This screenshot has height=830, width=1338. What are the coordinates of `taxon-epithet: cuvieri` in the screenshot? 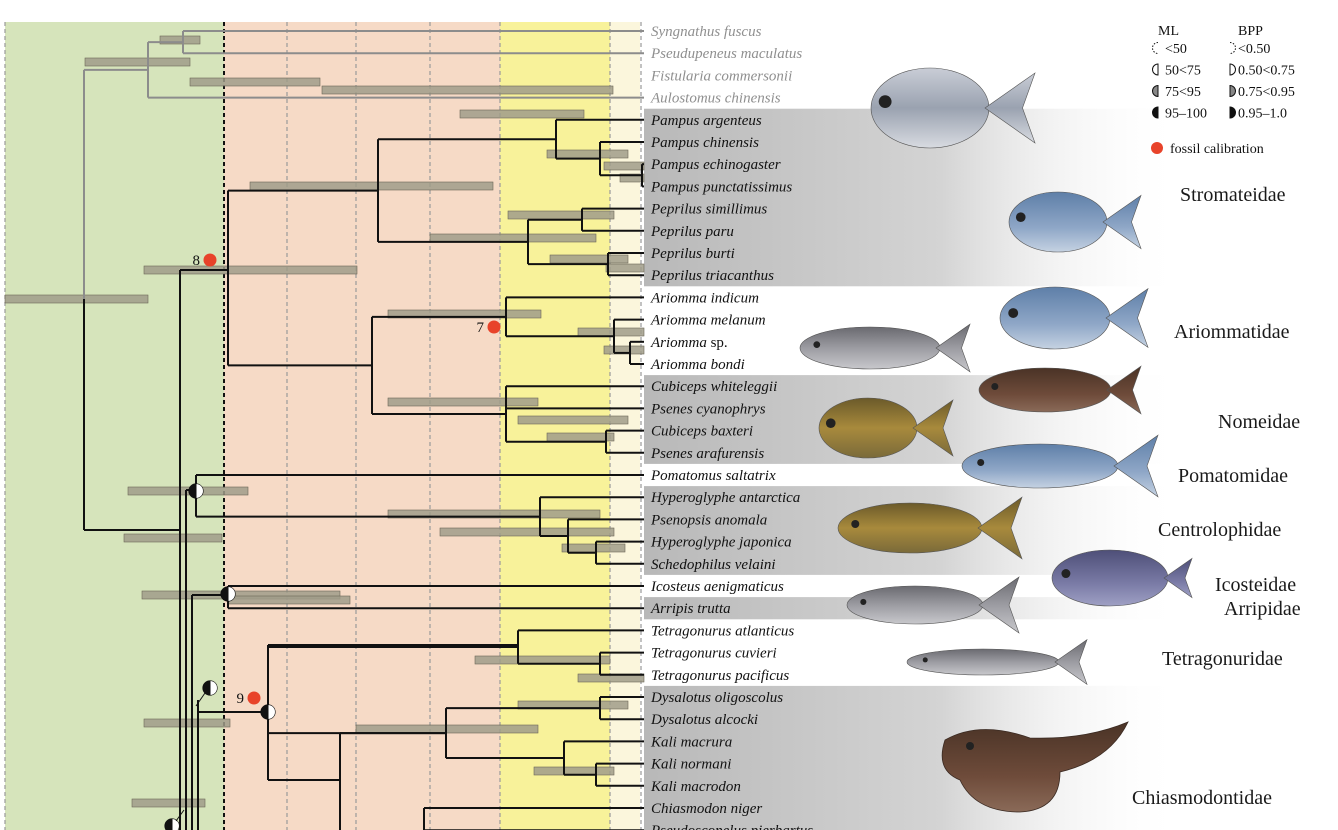 It's located at (756, 654).